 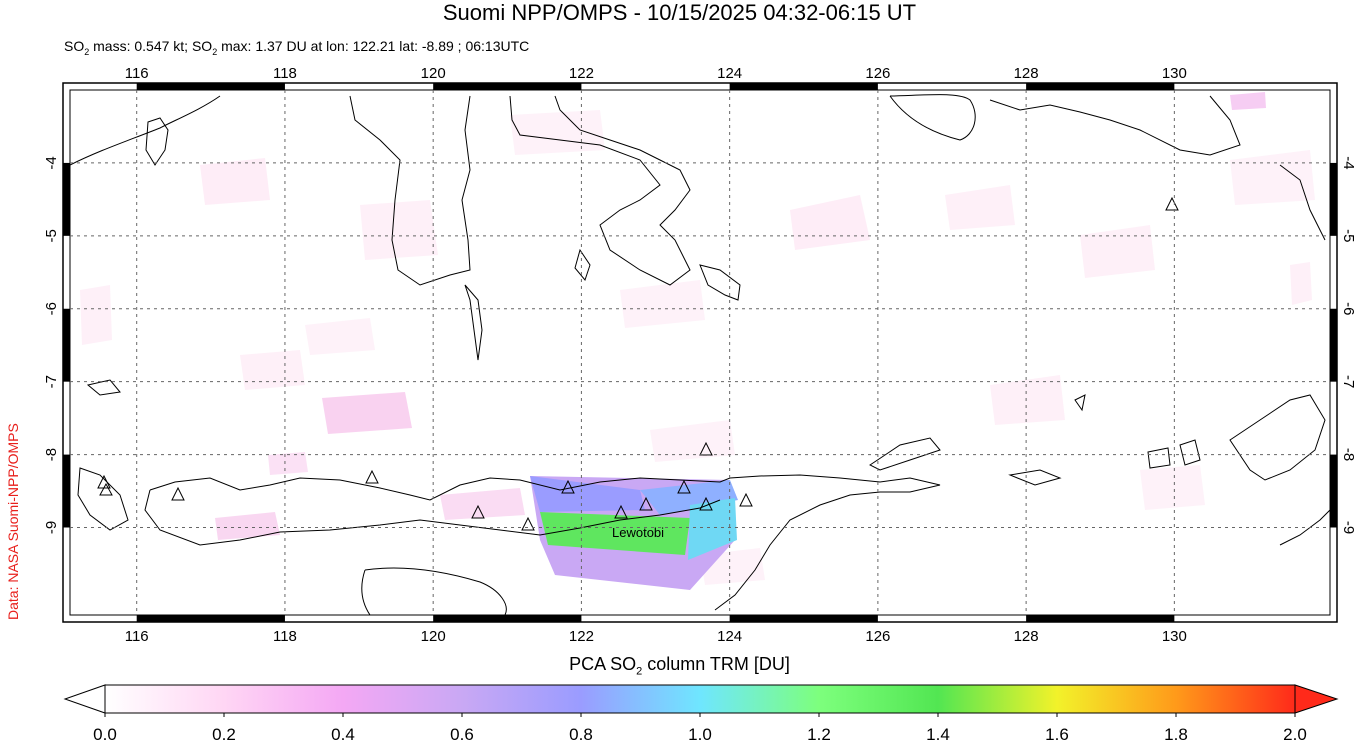 I want to click on colorbar-tick-label: 0.6, so click(x=462, y=734).